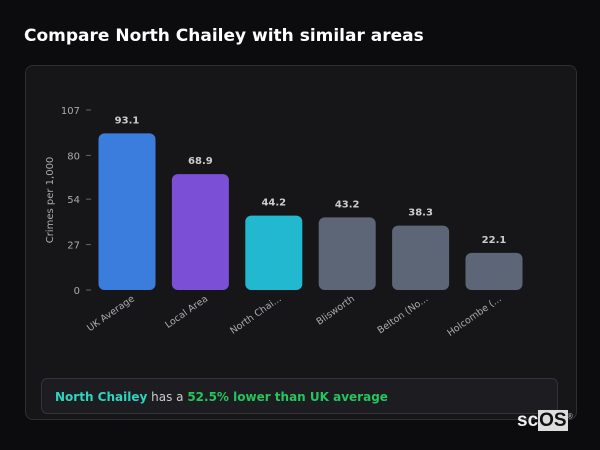  Describe the element at coordinates (50, 200) in the screenshot. I see `y-axis-label: Crimes per 1,000` at that location.